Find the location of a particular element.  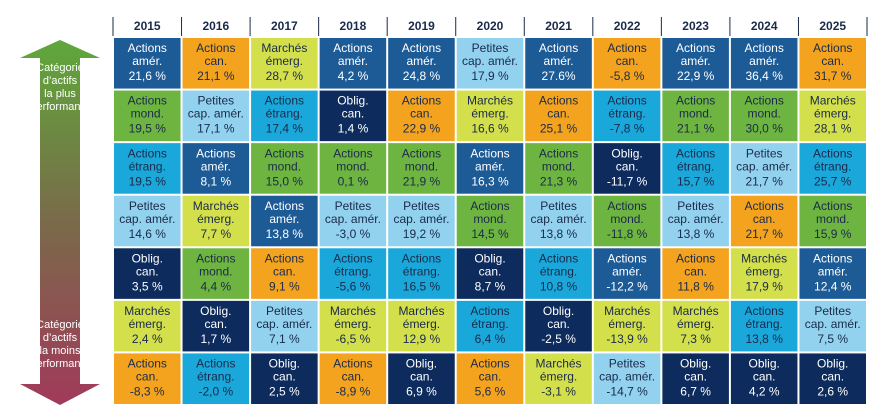

year-label: 2021 is located at coordinates (558, 26).